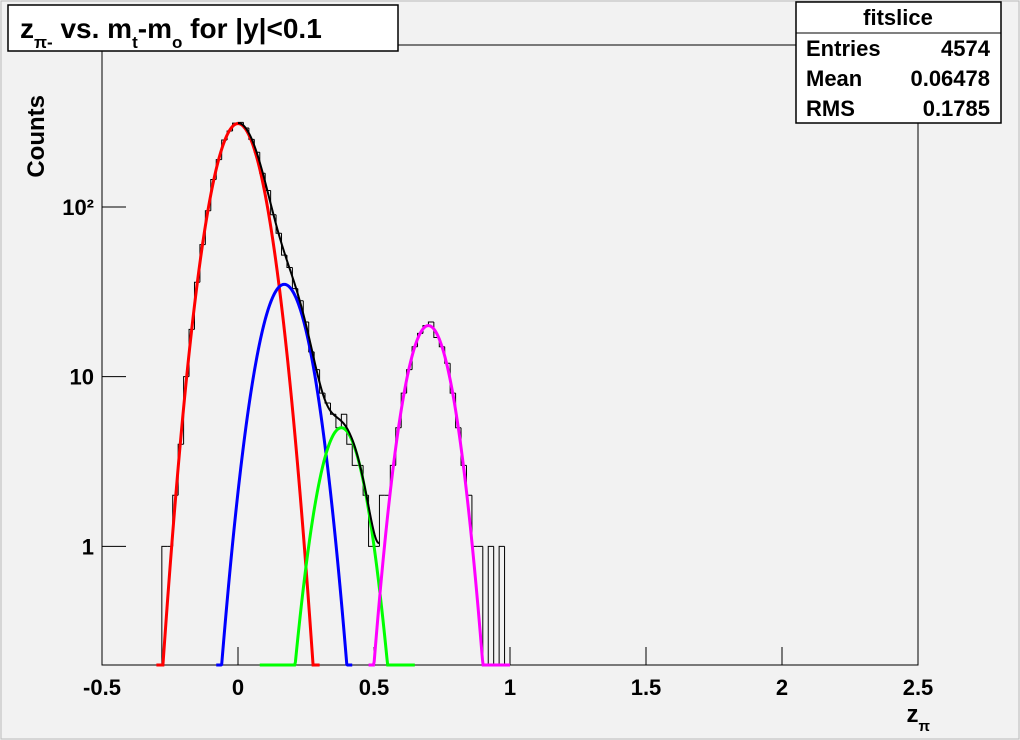 This screenshot has height=740, width=1020. I want to click on chart-title: zπ- vs. mt-mo for |y|<0.1, so click(171, 32).